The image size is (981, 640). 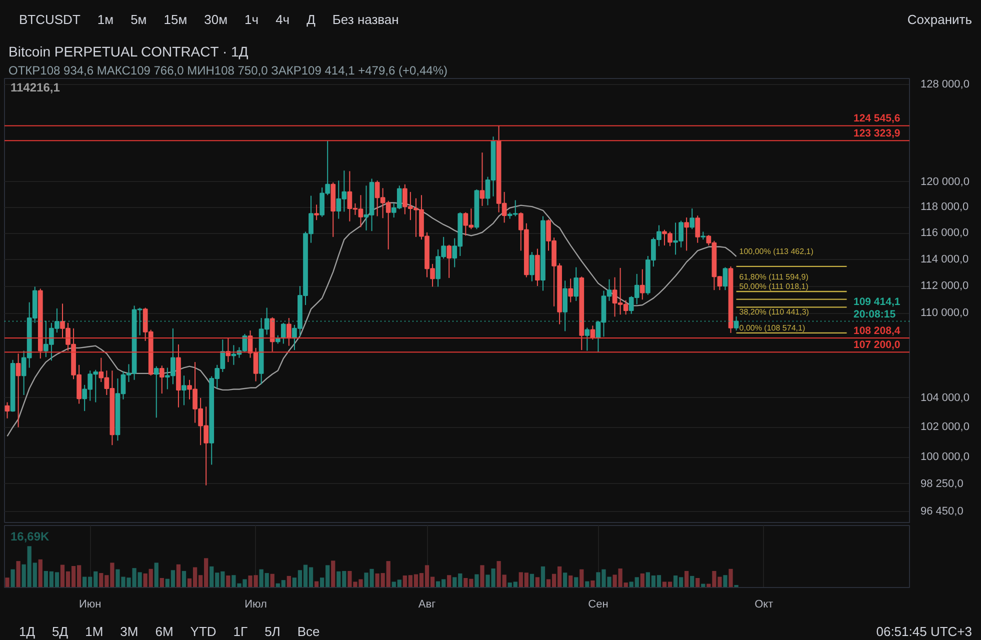 What do you see at coordinates (30, 537) in the screenshot?
I see `series-label: 16,69K` at bounding box center [30, 537].